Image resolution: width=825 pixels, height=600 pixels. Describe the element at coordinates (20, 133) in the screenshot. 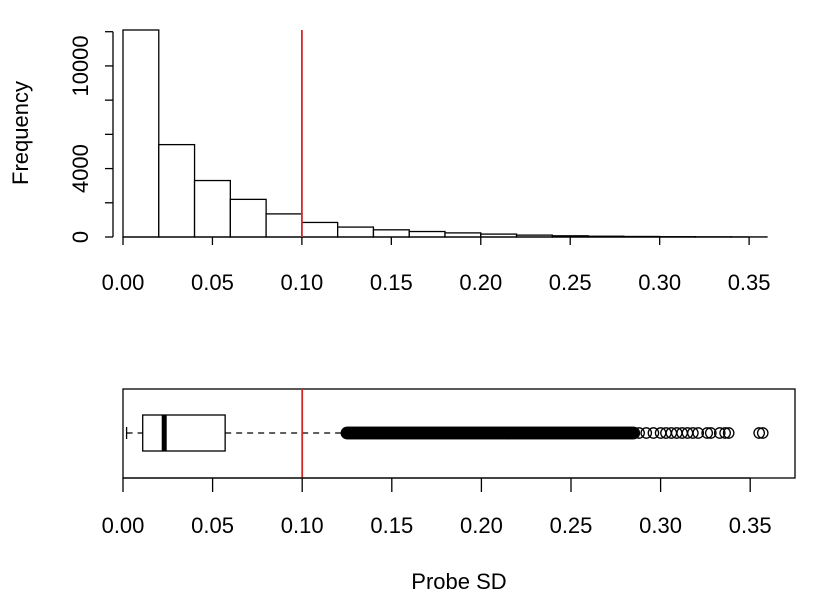

I see `histogram-y-axis-label: Frequency` at that location.